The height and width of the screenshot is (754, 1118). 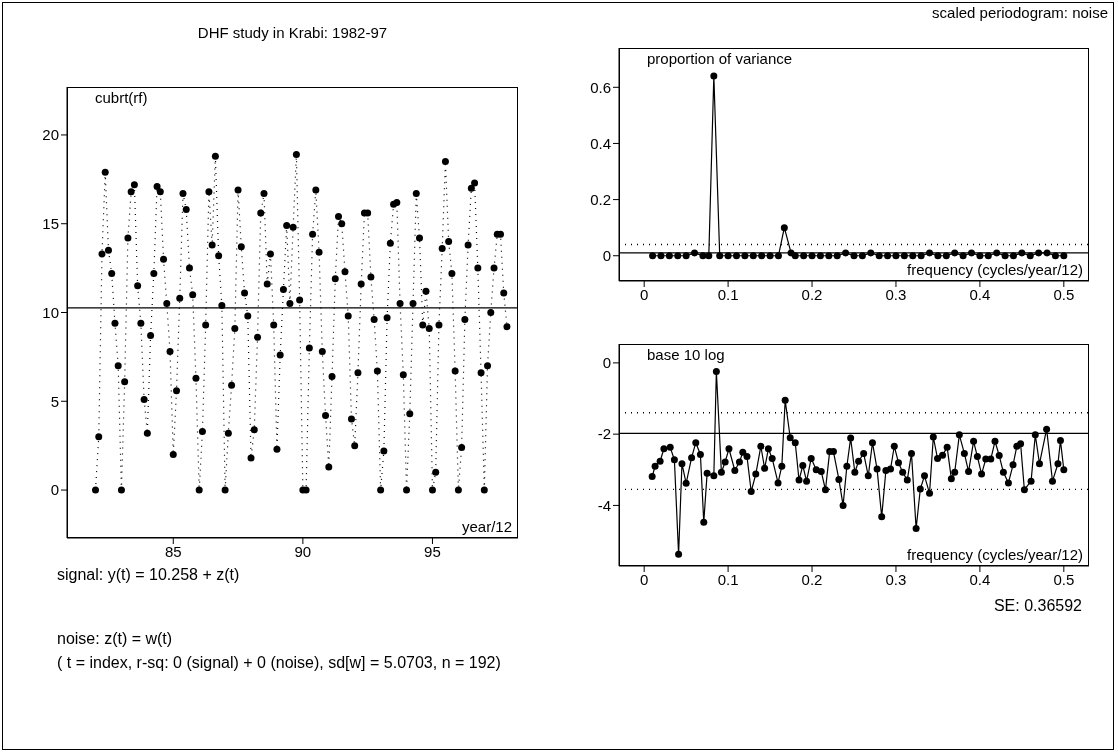 What do you see at coordinates (173, 551) in the screenshot?
I see `x-tick-label: 85` at bounding box center [173, 551].